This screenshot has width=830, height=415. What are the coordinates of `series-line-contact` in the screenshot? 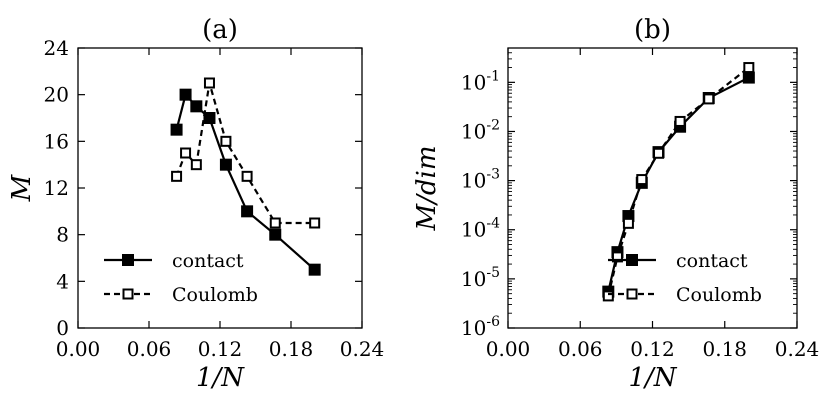 It's located at (245, 181).